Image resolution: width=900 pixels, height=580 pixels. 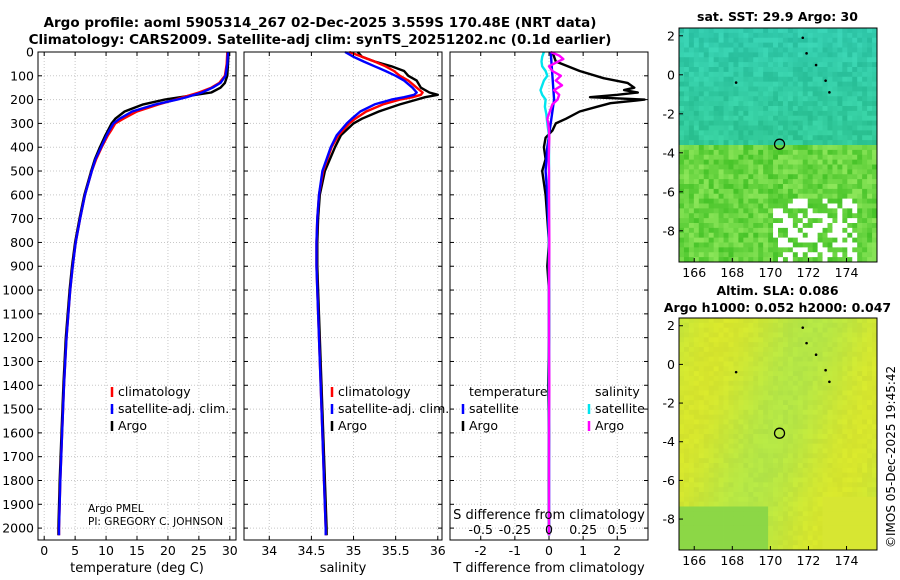 What do you see at coordinates (483, 425) in the screenshot?
I see `legend-t-argo: Argo` at bounding box center [483, 425].